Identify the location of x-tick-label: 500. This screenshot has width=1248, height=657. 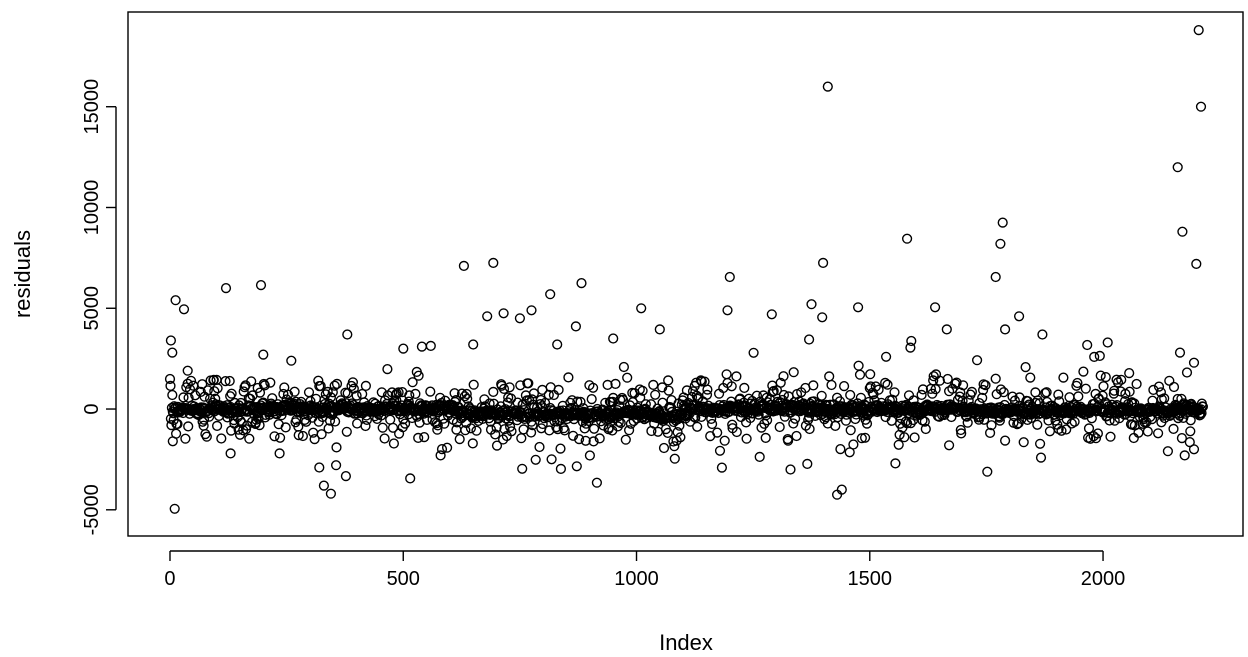
(403, 579).